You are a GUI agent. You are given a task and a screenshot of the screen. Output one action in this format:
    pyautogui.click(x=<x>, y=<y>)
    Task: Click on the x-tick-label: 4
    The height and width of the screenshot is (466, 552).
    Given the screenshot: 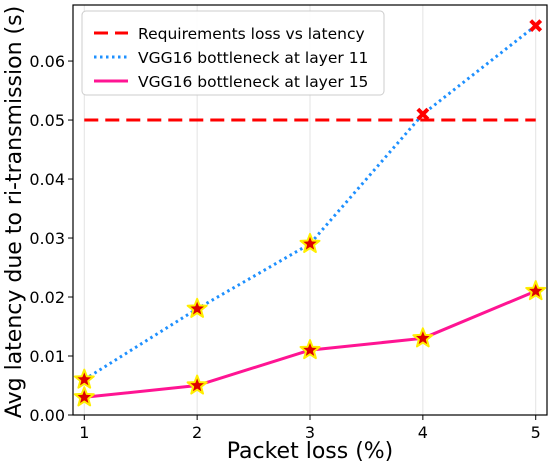 What is the action you would take?
    pyautogui.click(x=423, y=432)
    